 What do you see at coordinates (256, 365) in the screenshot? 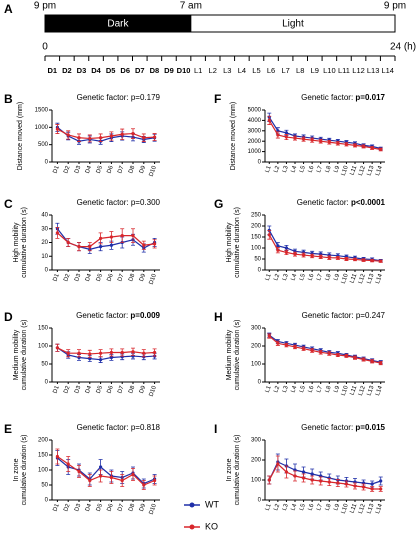
I see `y-tick-label: 100` at bounding box center [256, 365].